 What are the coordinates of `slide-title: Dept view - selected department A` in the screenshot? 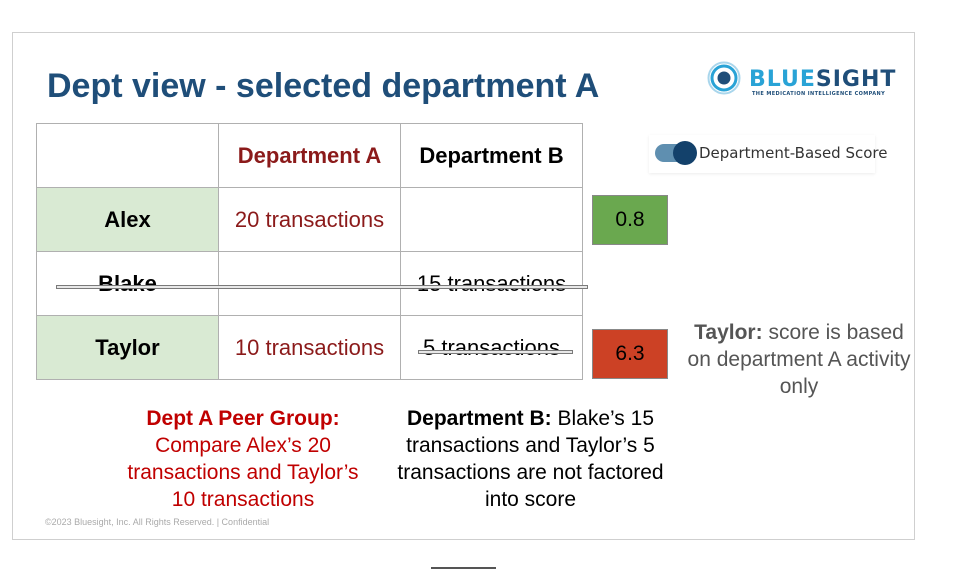 It's located at (323, 86).